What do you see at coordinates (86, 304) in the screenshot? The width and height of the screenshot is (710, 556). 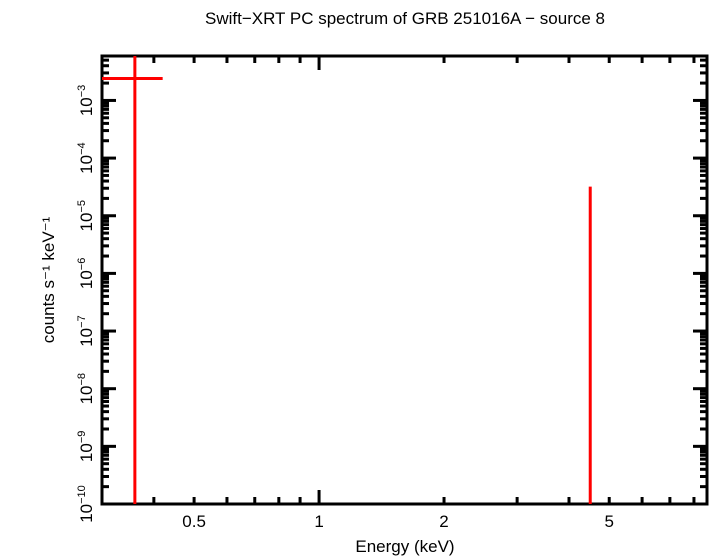 I see `y-tick-labels: 10−10 10−9 10−8 10−7 10−6 10−5 10−4 10−3` at bounding box center [86, 304].